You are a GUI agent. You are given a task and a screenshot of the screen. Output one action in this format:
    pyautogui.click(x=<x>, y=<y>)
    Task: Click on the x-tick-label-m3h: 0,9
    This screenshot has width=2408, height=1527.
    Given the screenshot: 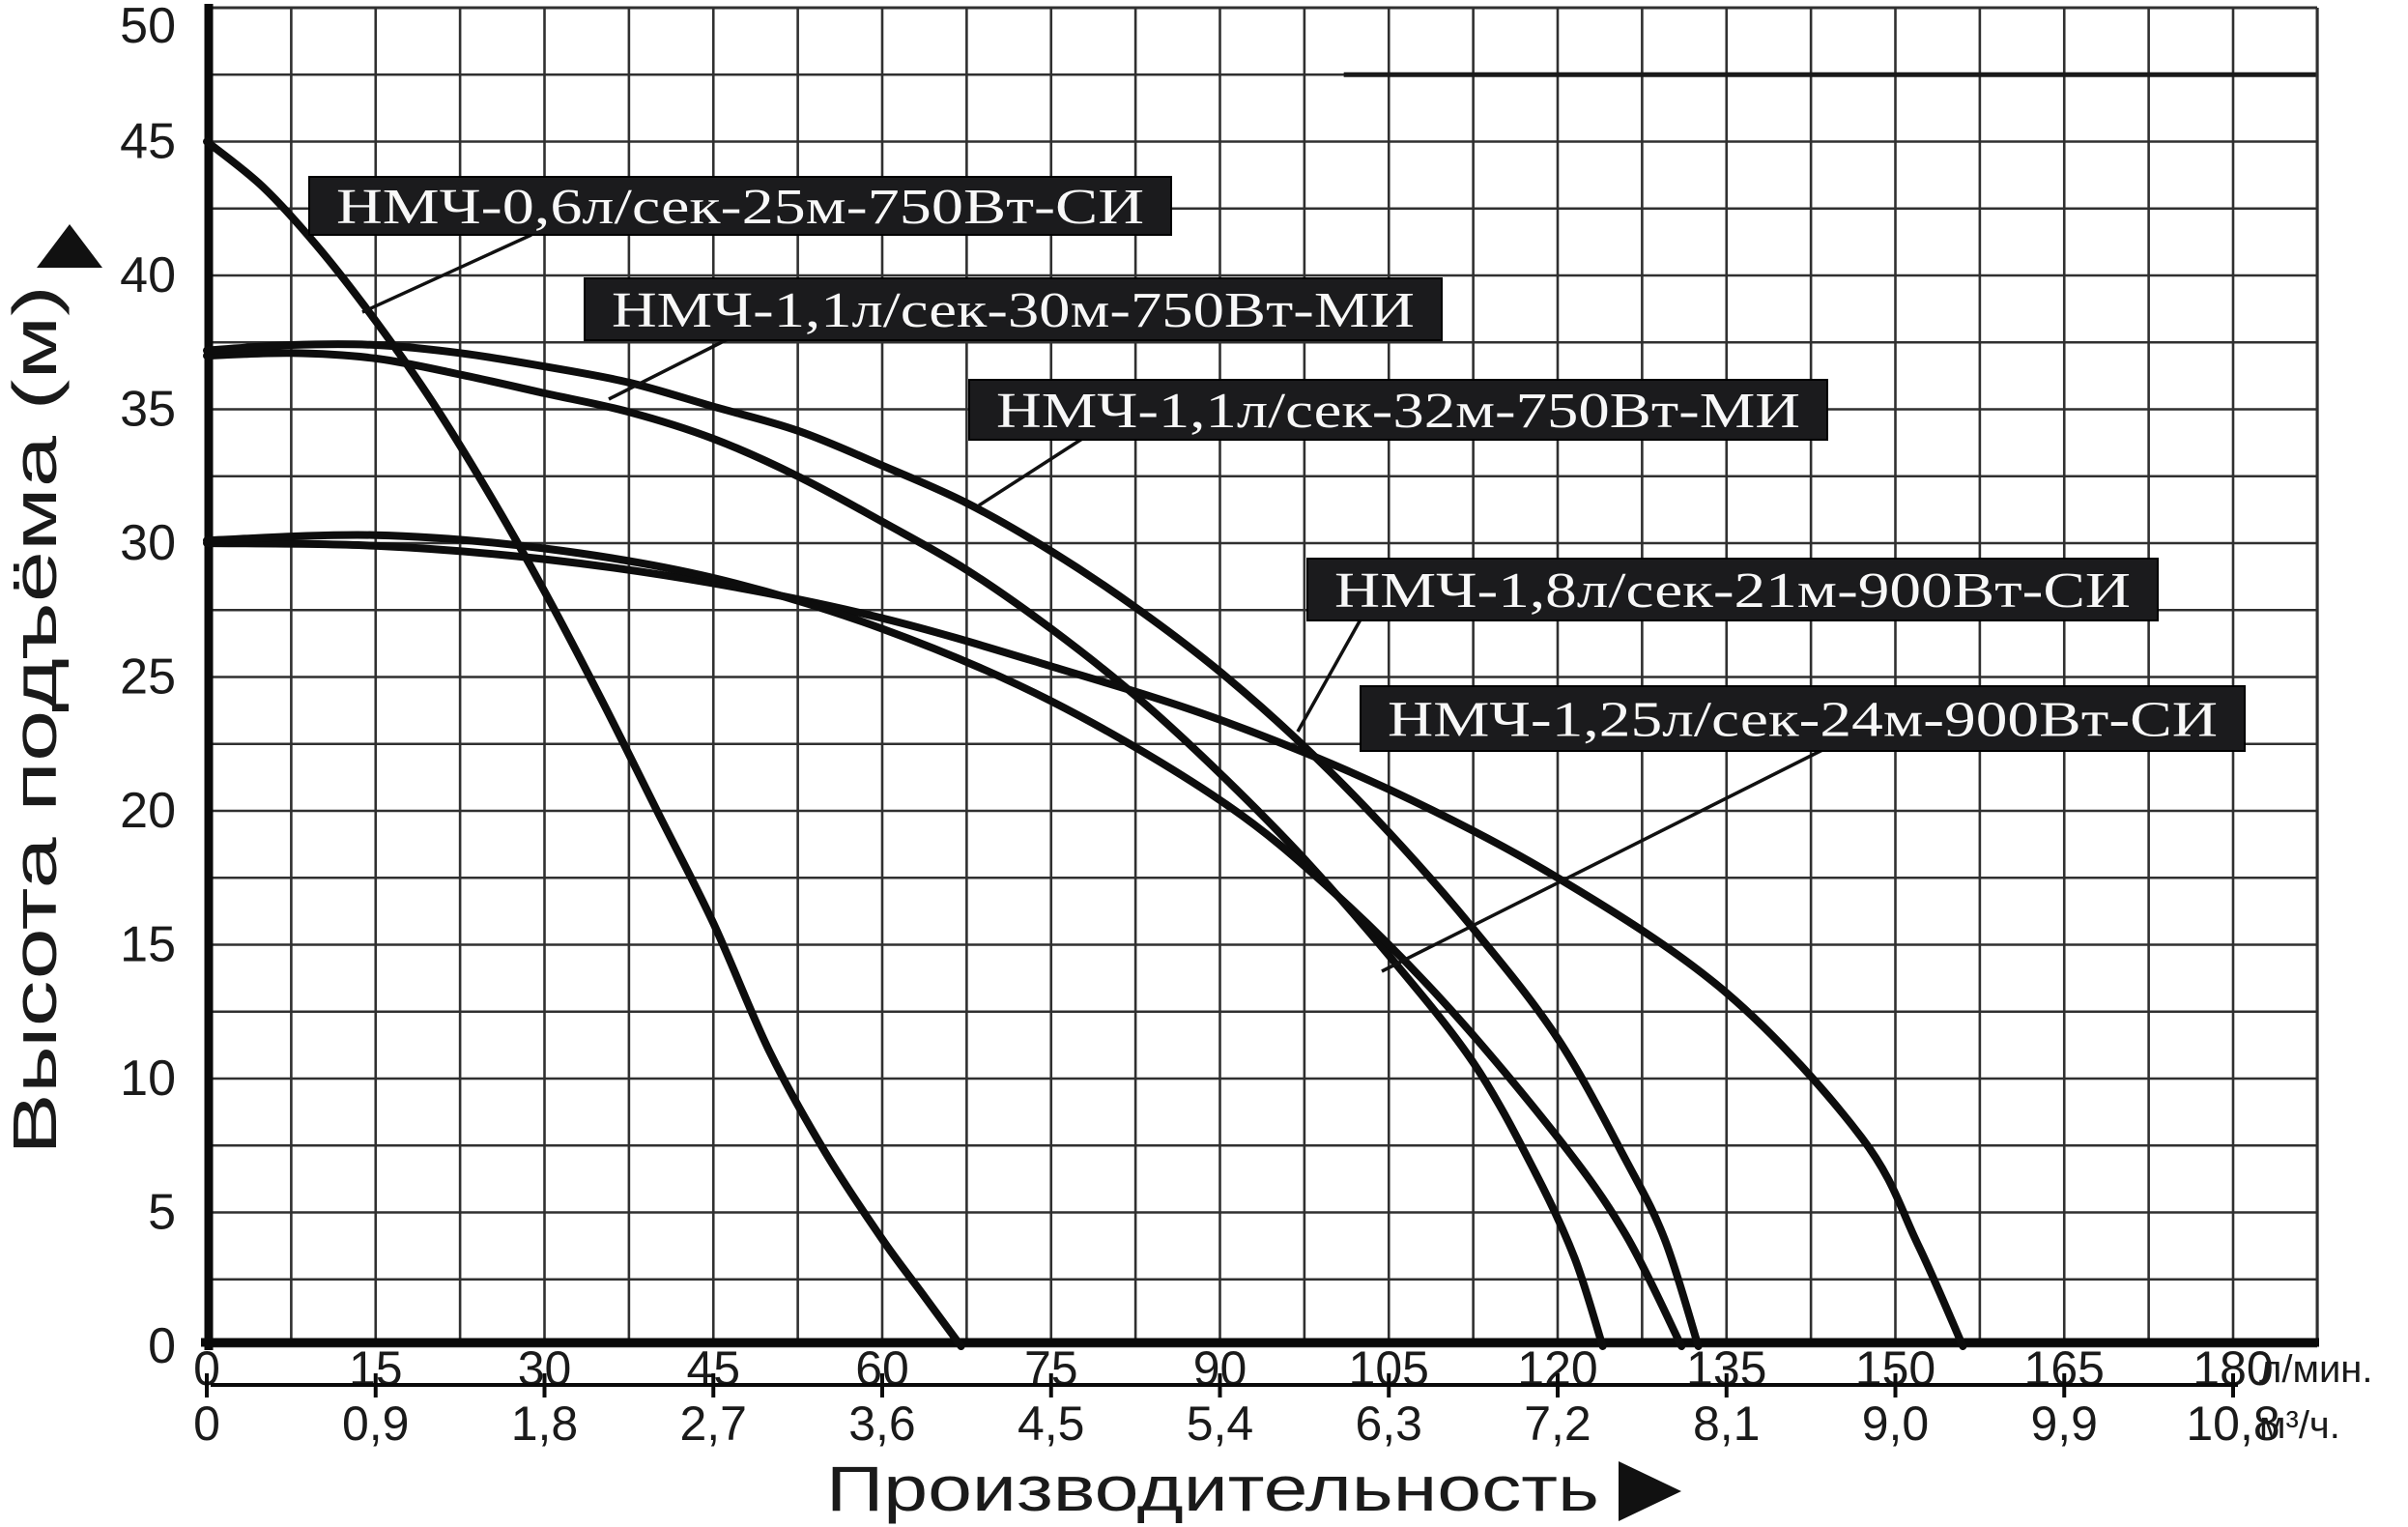 What is the action you would take?
    pyautogui.click(x=376, y=1424)
    